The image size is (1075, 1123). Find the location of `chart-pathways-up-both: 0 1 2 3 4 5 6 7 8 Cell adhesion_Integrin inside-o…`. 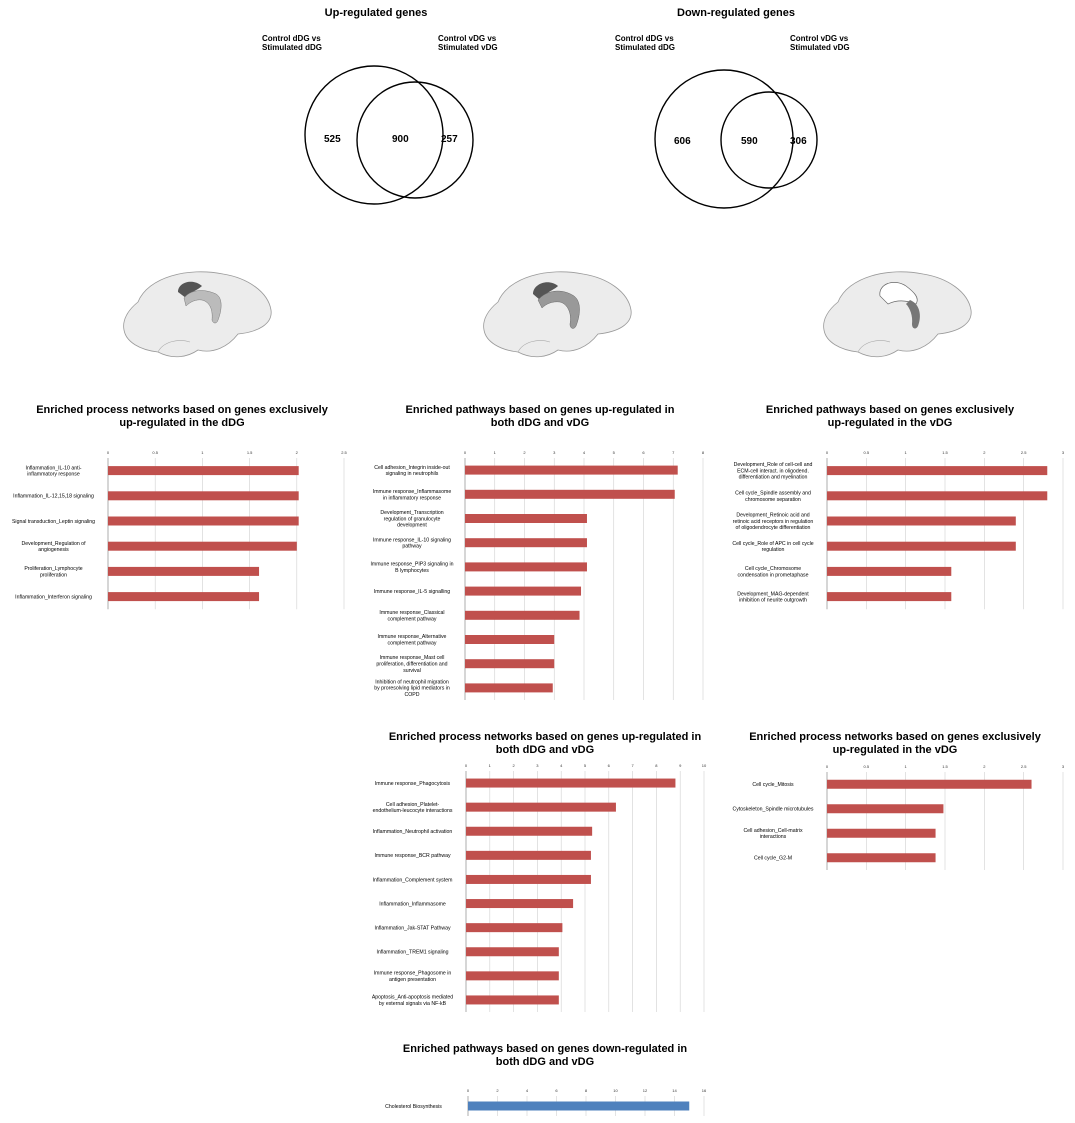

chart-pathways-up-both: 0 1 2 3 4 5 6 7 8 Cell adhesion_Integrin inside-o… is located at coordinates (537, 575).